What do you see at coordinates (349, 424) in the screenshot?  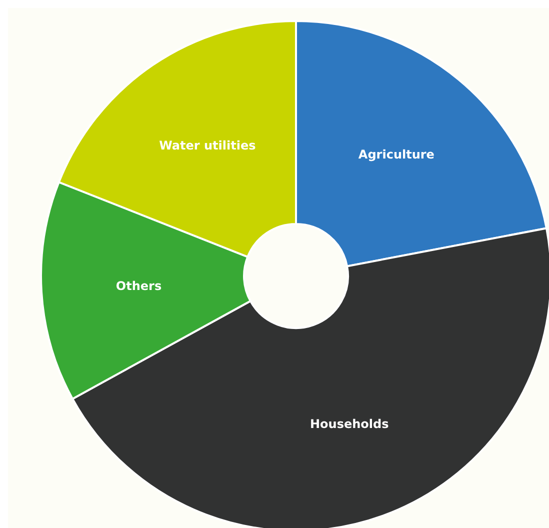 I see `slice-label: Households` at bounding box center [349, 424].